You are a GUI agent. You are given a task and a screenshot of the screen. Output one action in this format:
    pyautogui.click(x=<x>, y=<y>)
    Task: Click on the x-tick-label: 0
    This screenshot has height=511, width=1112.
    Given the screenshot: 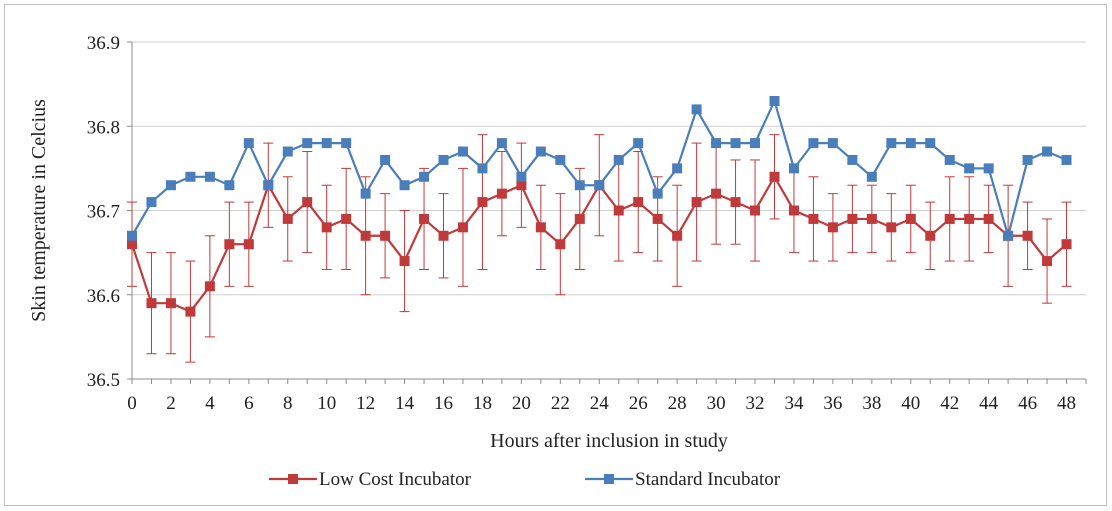 What is the action you would take?
    pyautogui.click(x=132, y=403)
    